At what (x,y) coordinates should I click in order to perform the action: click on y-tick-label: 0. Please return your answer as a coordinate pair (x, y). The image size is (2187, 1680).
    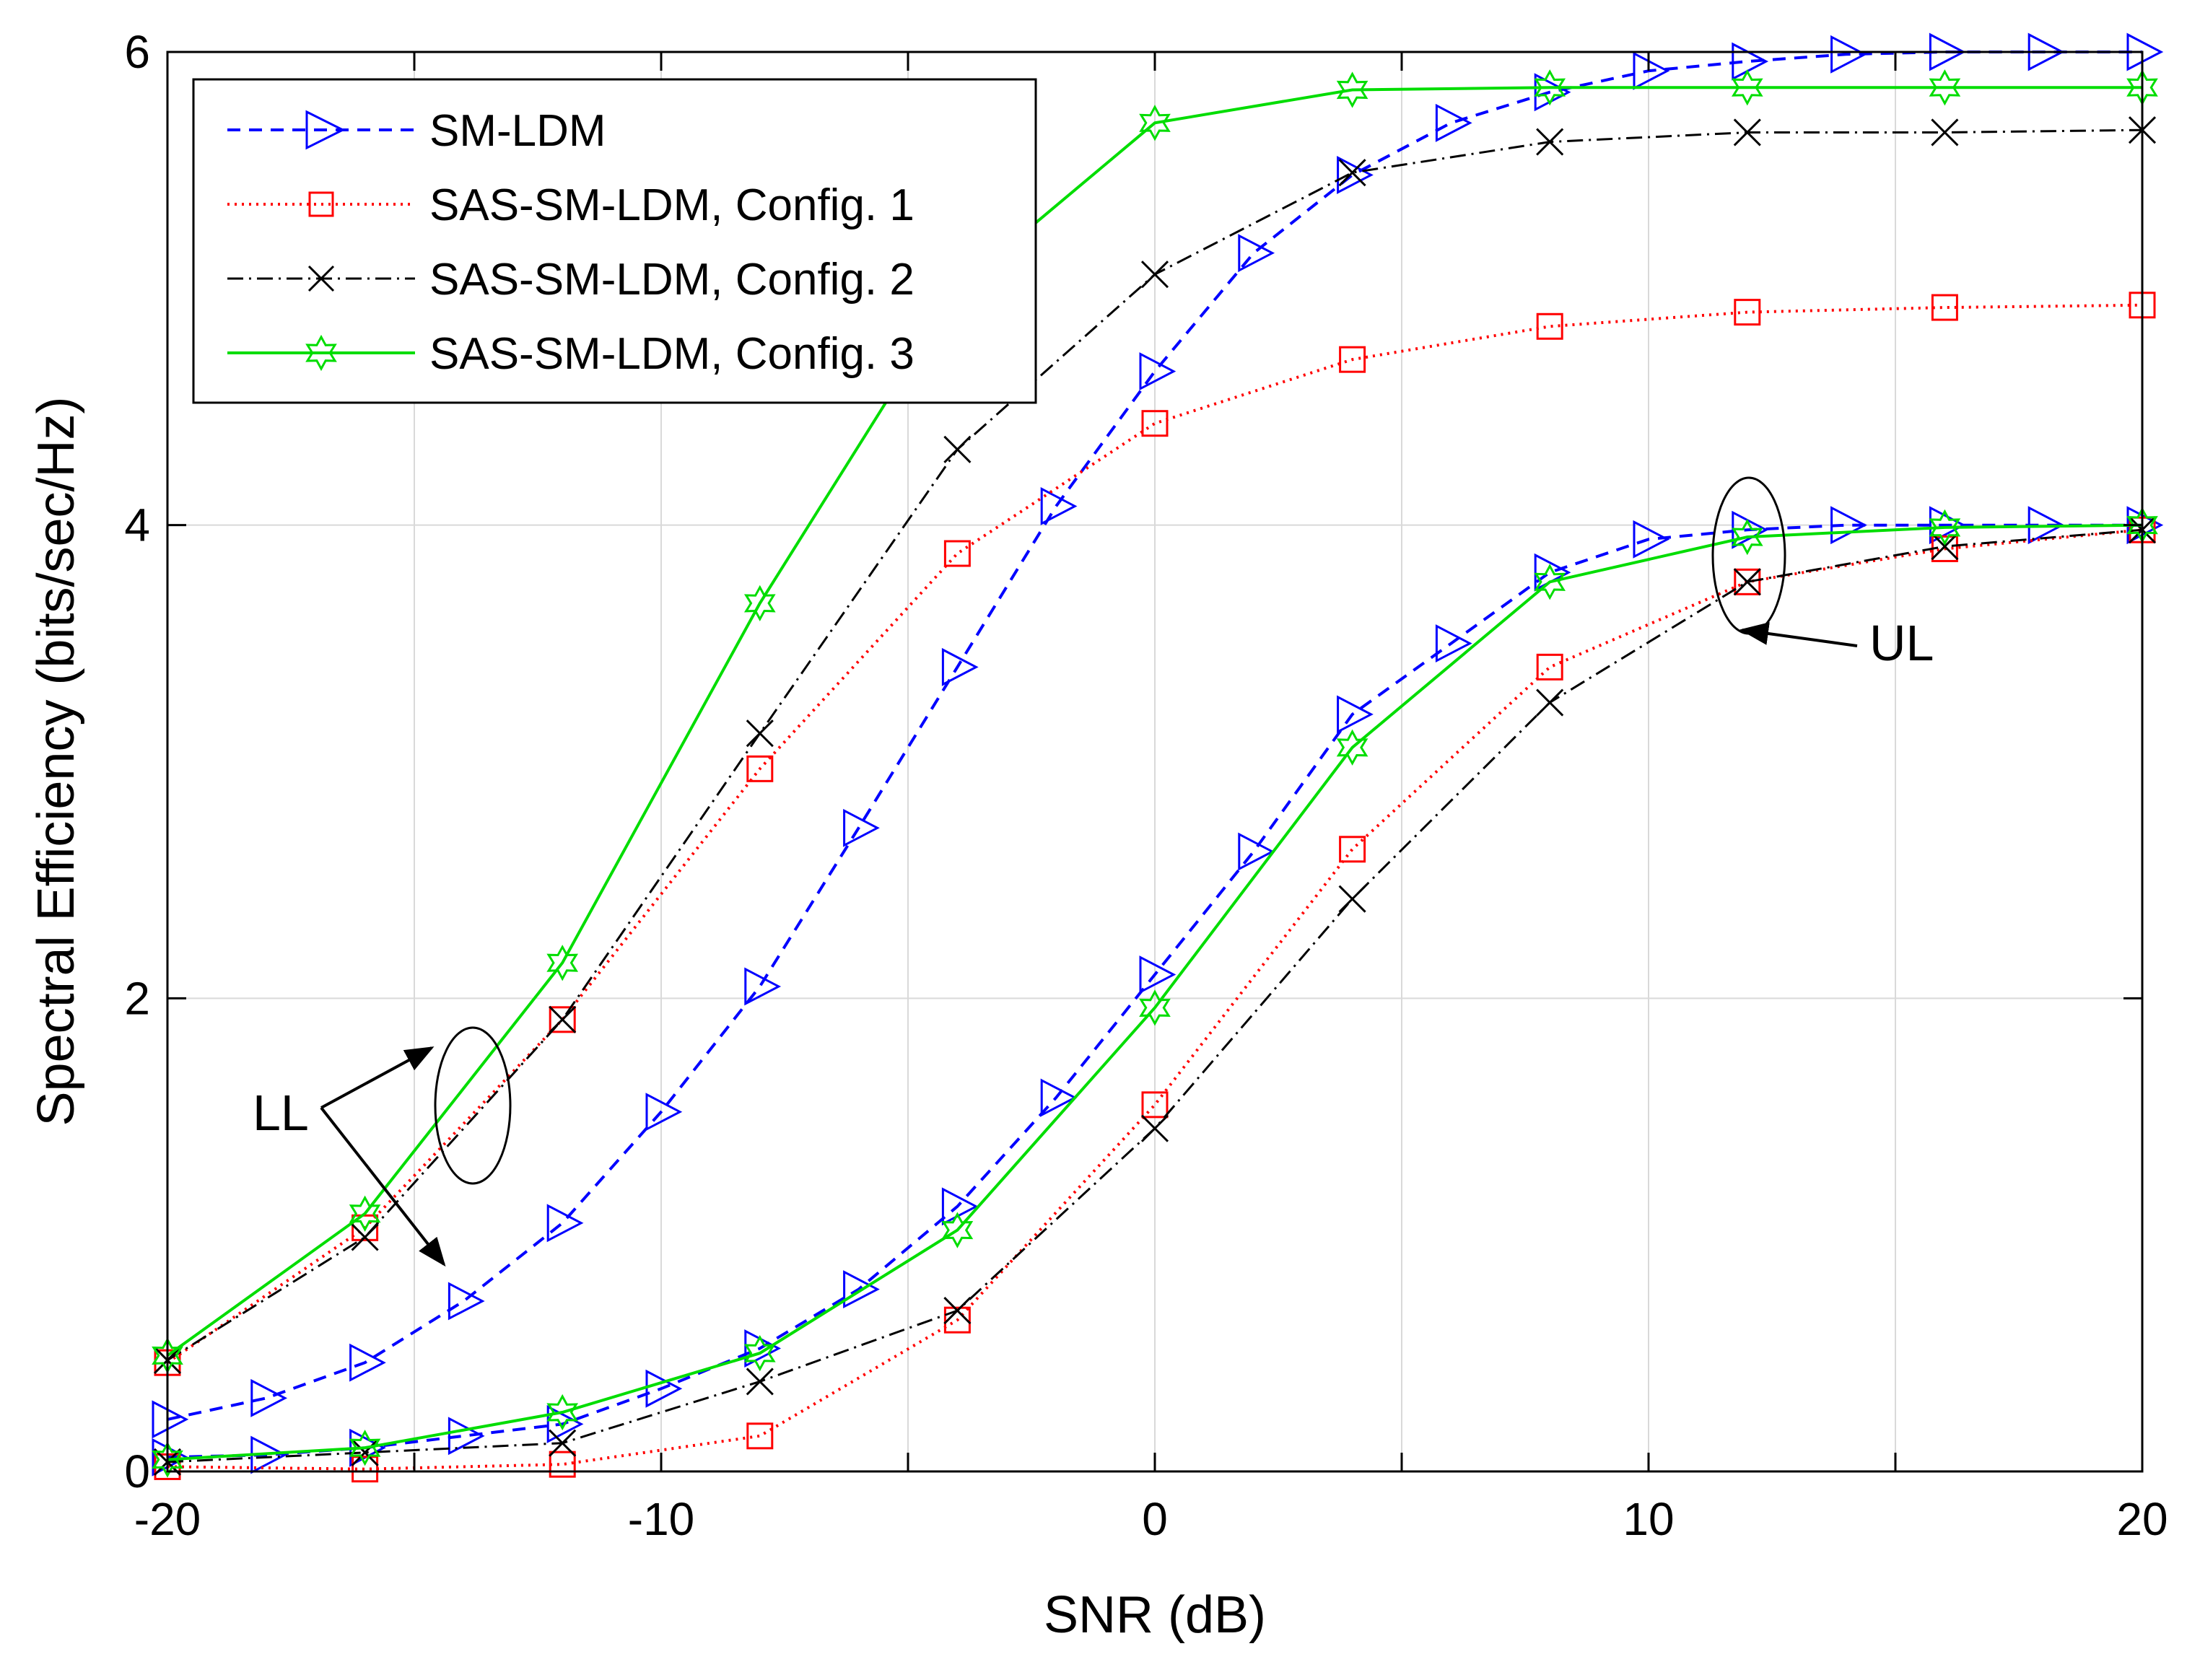
    Looking at the image, I should click on (137, 1471).